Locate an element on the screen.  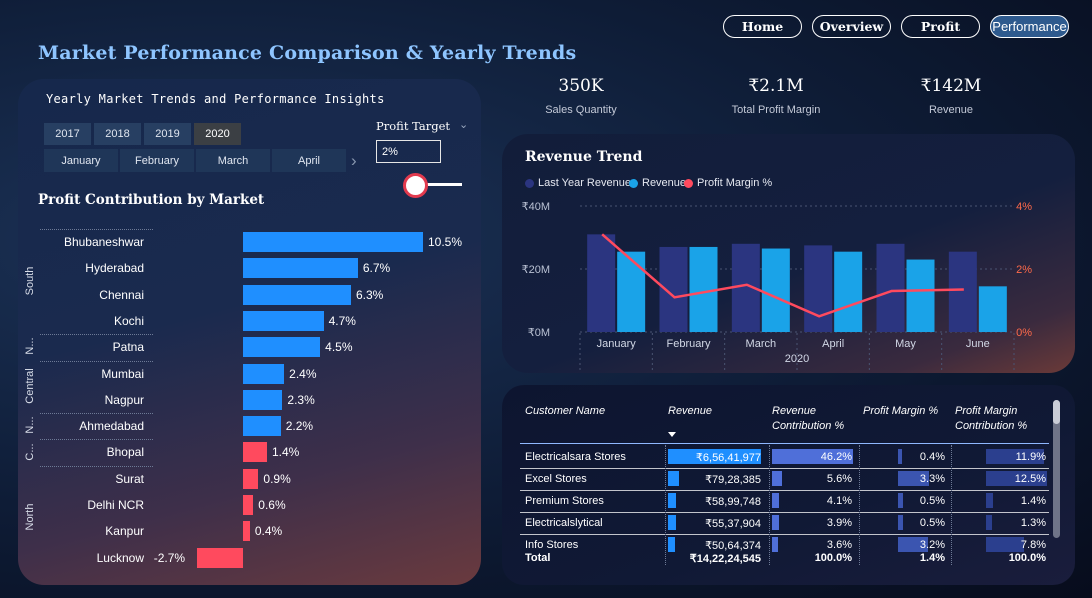
revenue-trend-title: Revenue Trend is located at coordinates (584, 157).